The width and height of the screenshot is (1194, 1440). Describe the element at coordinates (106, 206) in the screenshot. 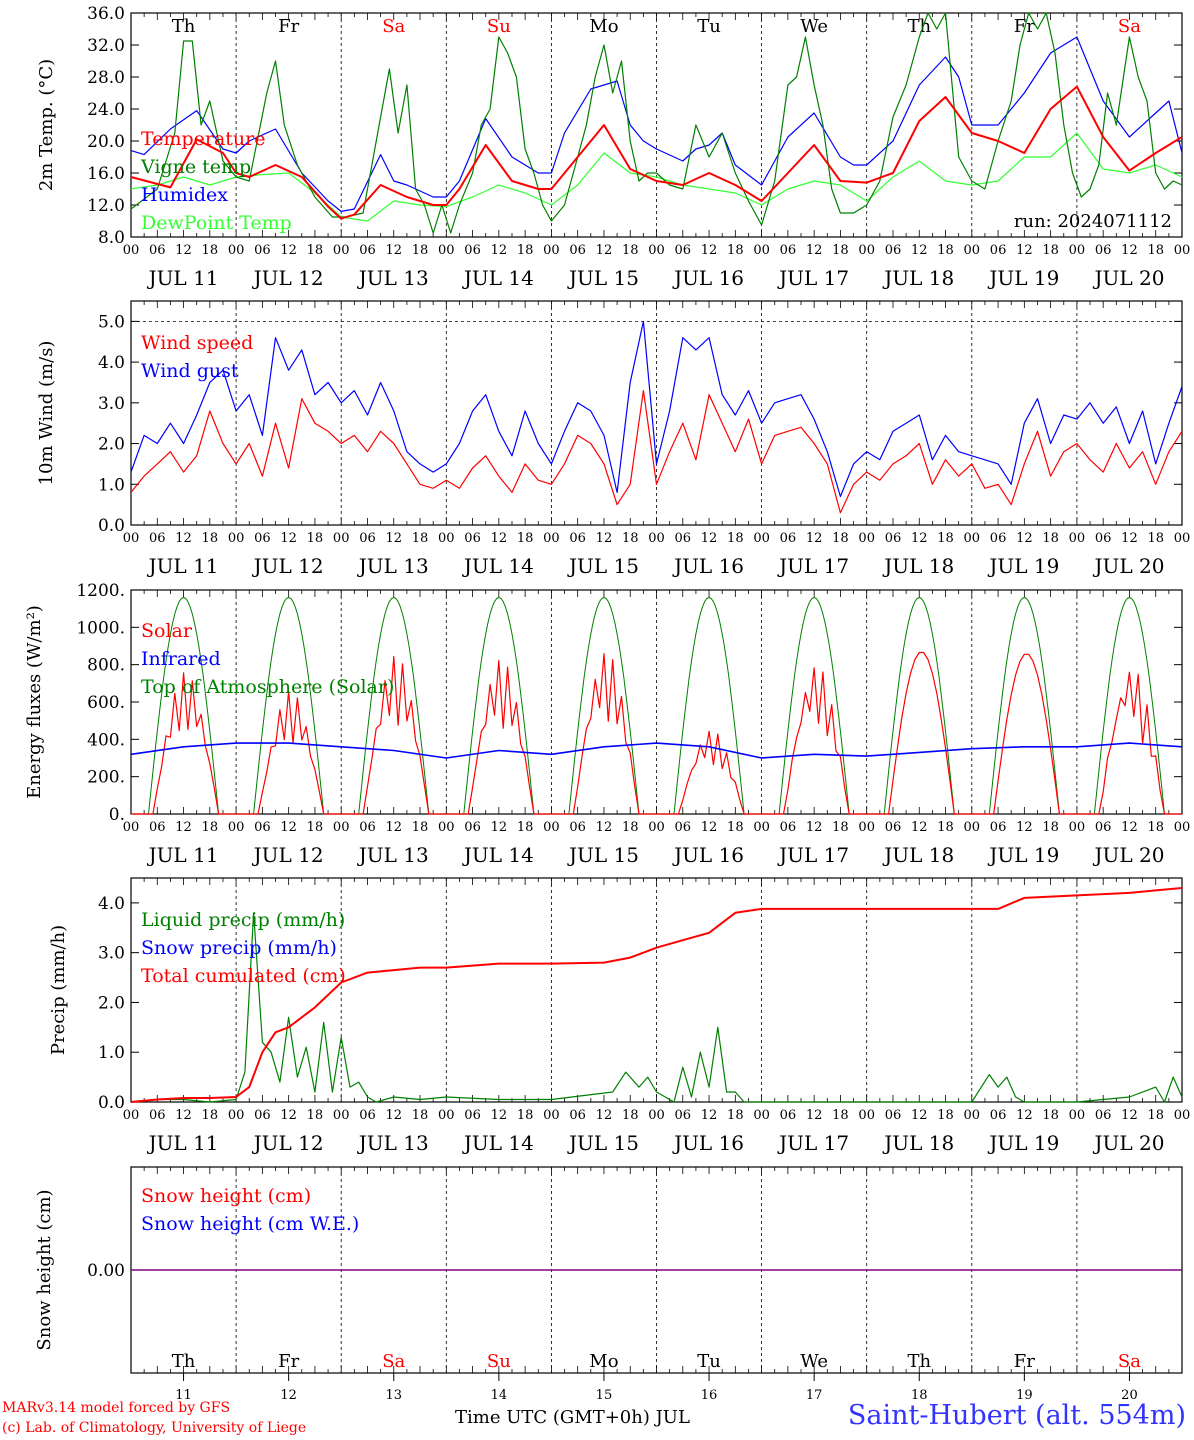

I see `y-tick-label: 12.0` at that location.